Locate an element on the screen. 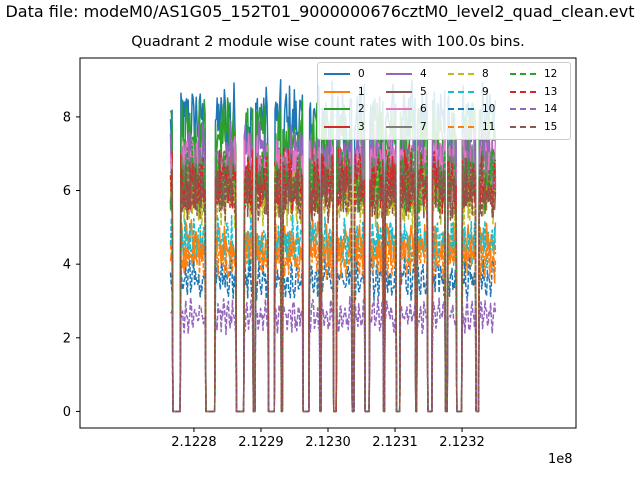  legend-label: 13 is located at coordinates (551, 91).